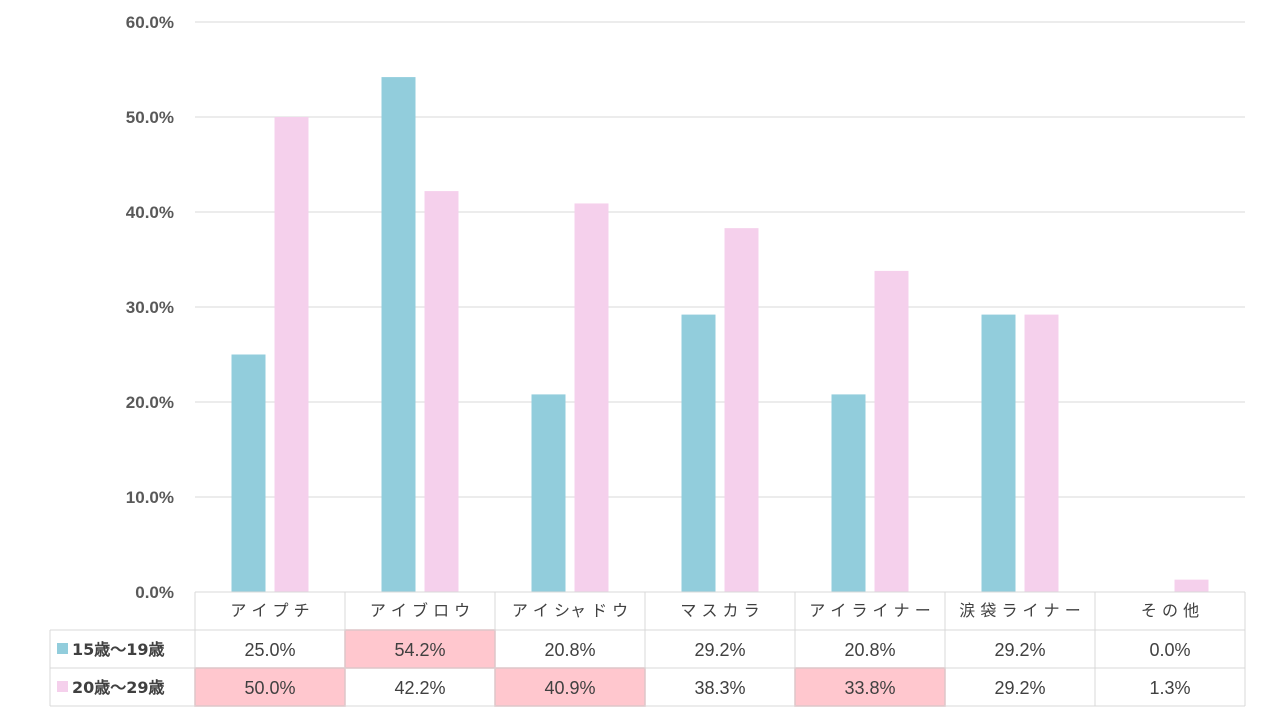 This screenshot has width=1280, height=724. Describe the element at coordinates (118, 687) in the screenshot. I see `legend-label: 20歳～29歳` at that location.